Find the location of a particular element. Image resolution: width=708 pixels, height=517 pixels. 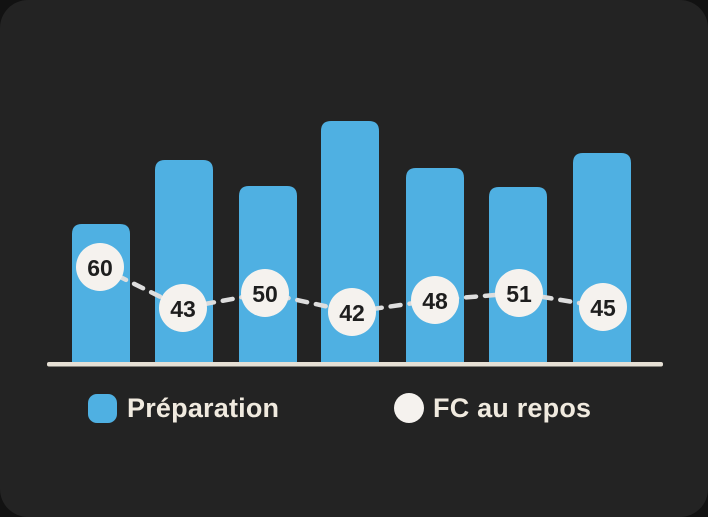

fc-point-value: 48 is located at coordinates (435, 301).